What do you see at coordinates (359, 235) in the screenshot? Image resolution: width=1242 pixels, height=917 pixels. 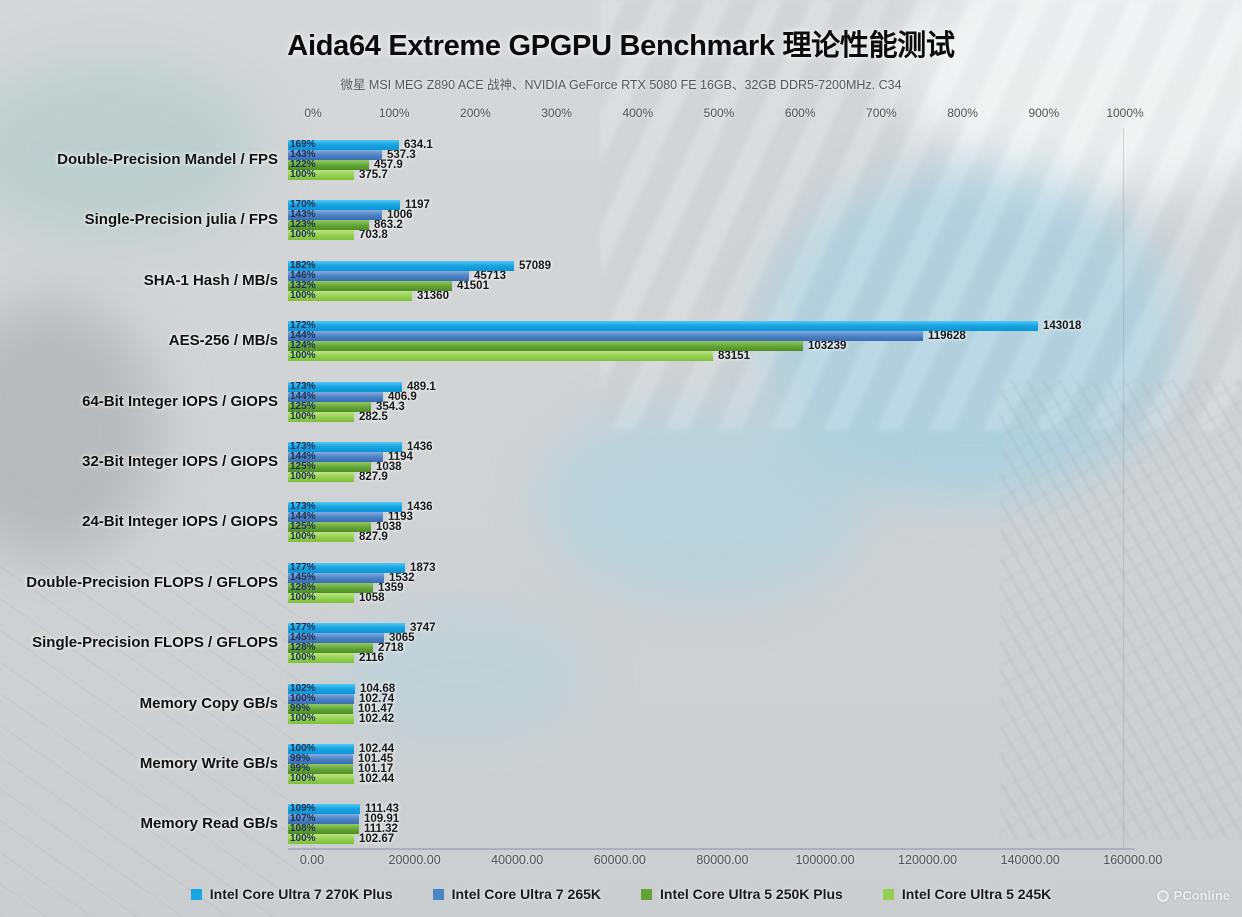 I see `bar-line: 100% 703.8` at bounding box center [359, 235].